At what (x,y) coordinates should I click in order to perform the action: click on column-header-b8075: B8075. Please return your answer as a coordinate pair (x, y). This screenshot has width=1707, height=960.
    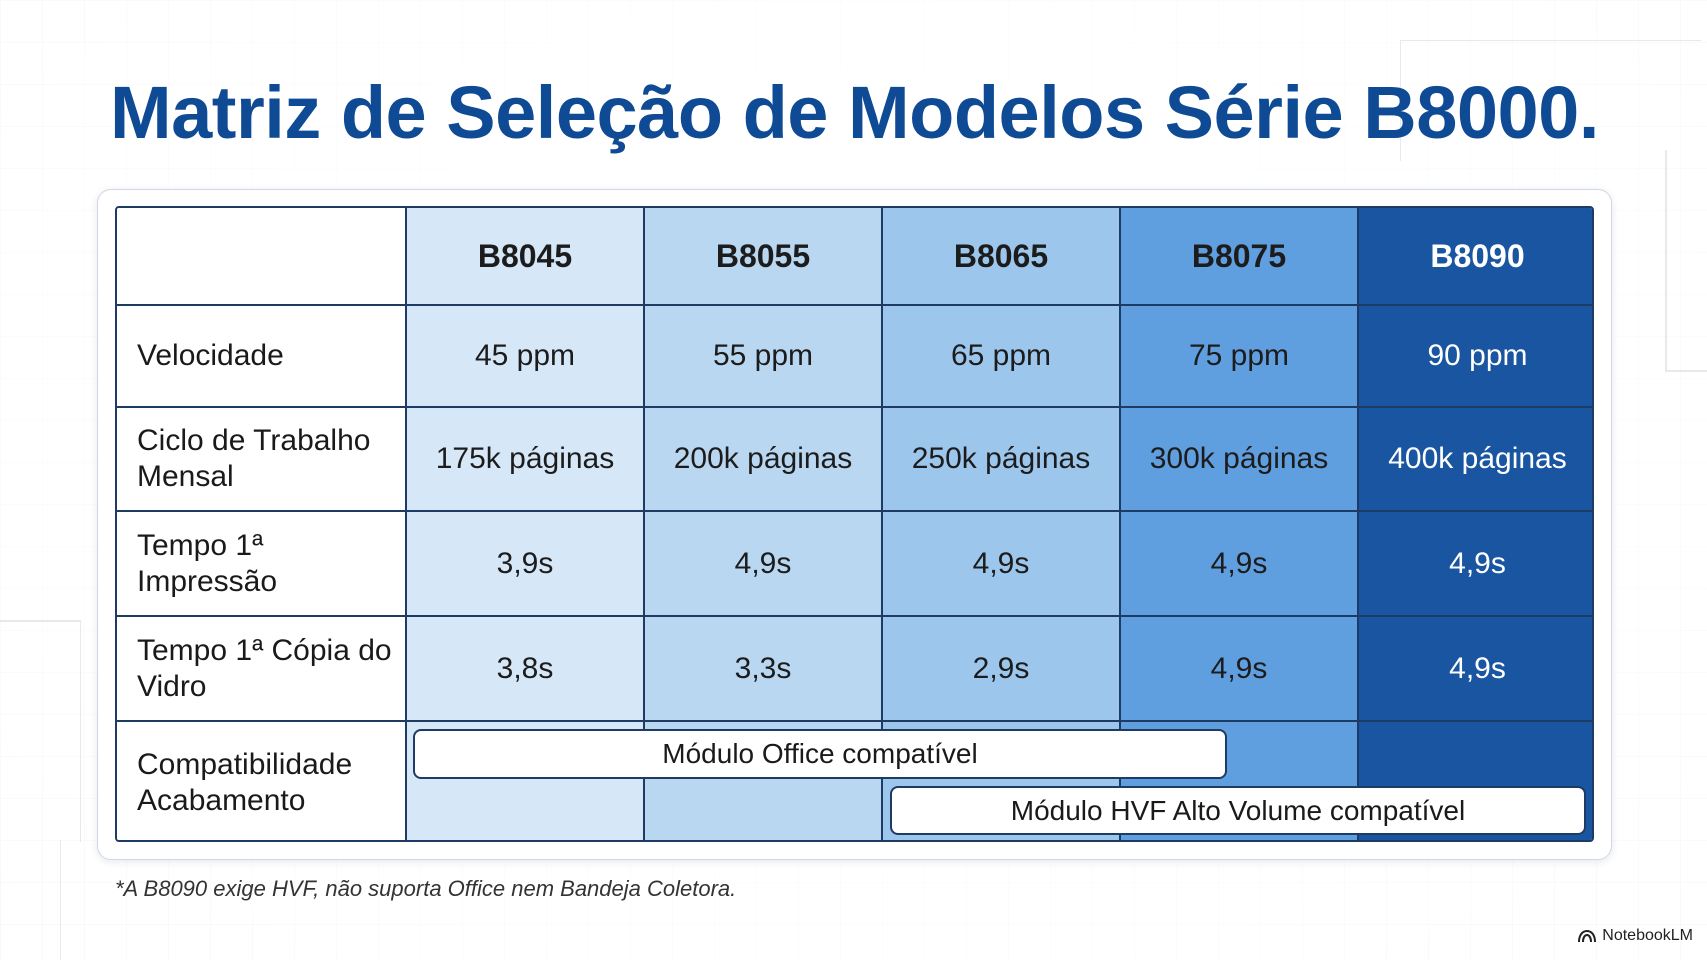
    Looking at the image, I should click on (1240, 257).